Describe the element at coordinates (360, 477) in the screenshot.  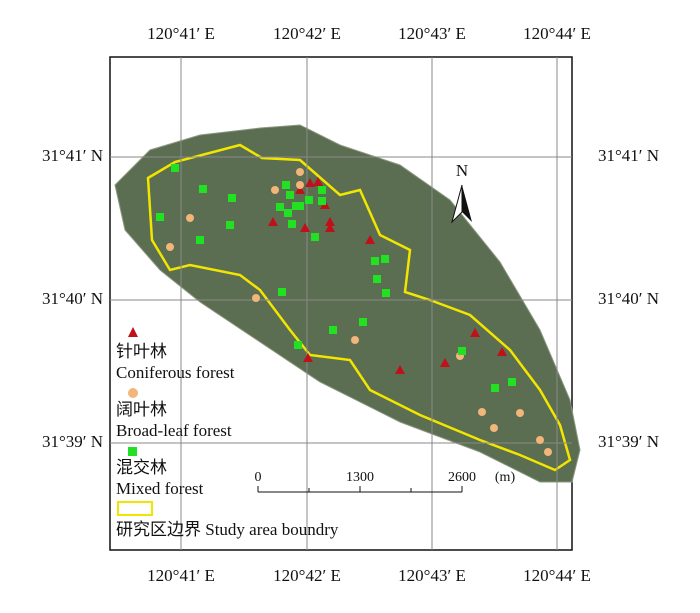
I see `scale-label: 1300` at that location.